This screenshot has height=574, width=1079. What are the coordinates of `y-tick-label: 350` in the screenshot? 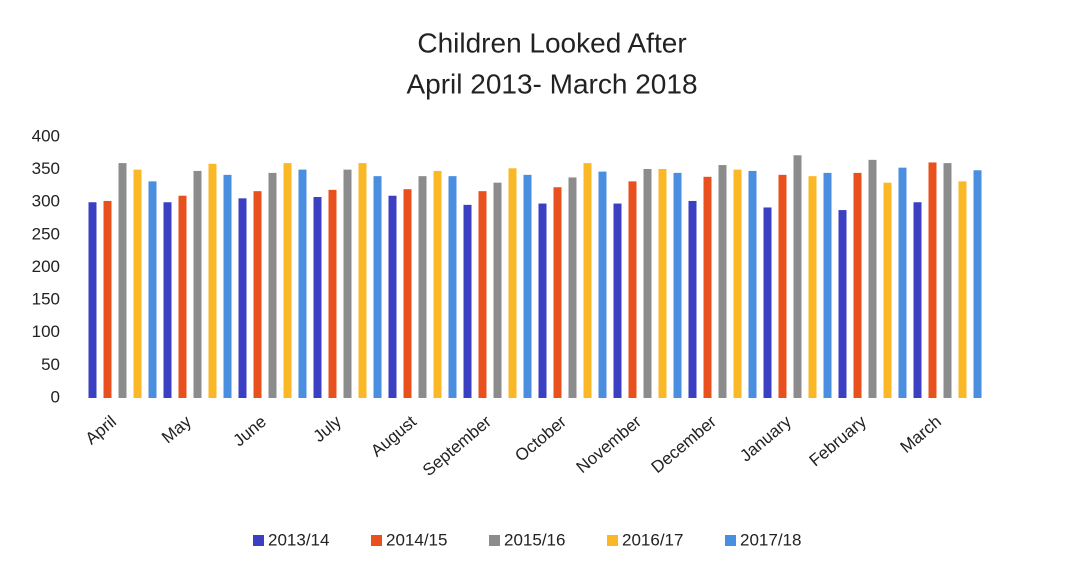 It's located at (46, 168).